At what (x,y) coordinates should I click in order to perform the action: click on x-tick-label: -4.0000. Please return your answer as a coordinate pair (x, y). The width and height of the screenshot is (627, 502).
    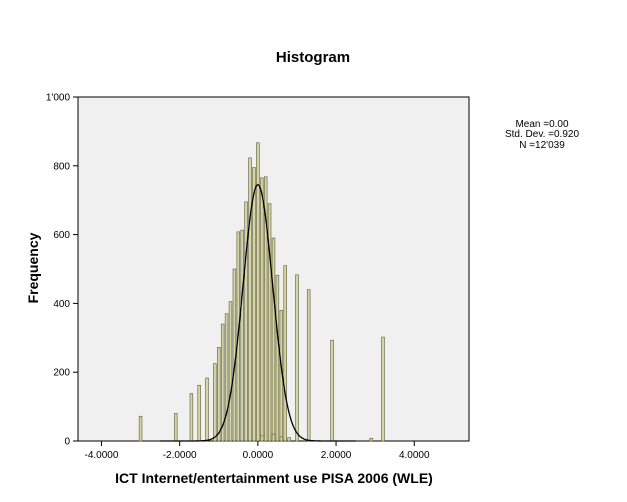
    Looking at the image, I should click on (101, 455).